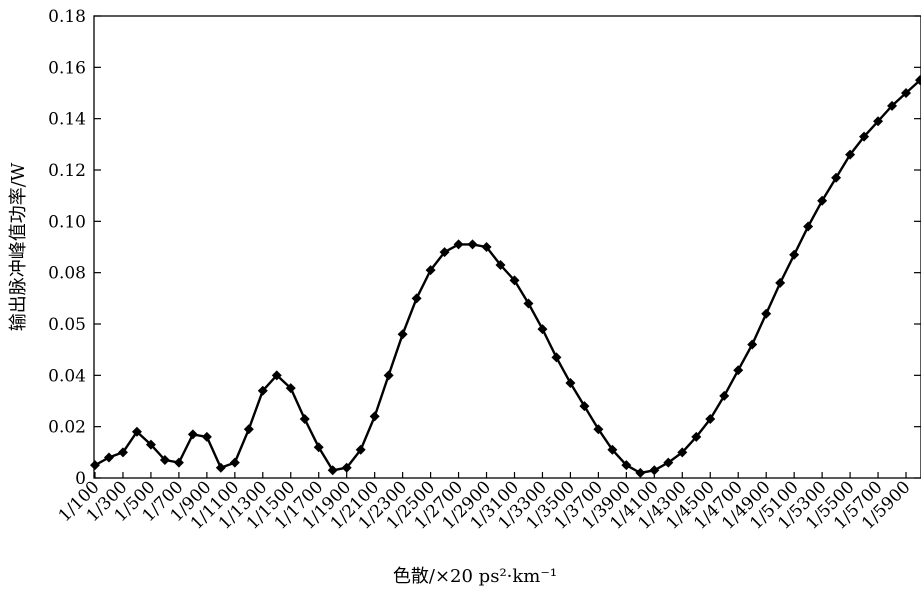  Describe the element at coordinates (18, 246) in the screenshot. I see `y-axis-title: 输出脉冲峰值功率/W` at that location.